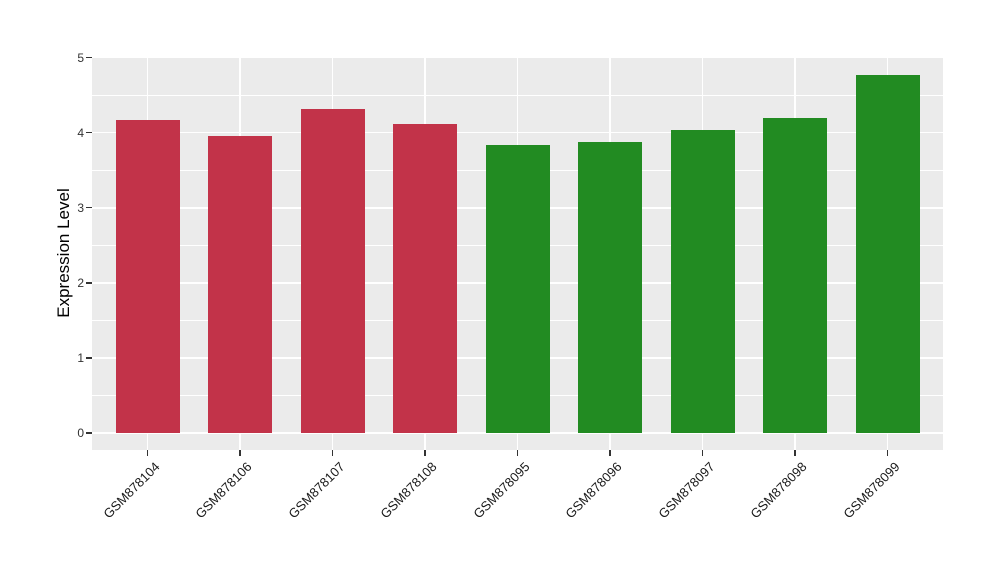 This screenshot has width=1000, height=580. What do you see at coordinates (80, 282) in the screenshot?
I see `y-axis-tick-label: 2` at bounding box center [80, 282].